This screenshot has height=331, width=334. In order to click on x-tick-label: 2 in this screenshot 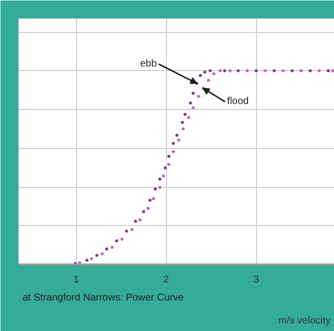, I will do `click(166, 280)`.